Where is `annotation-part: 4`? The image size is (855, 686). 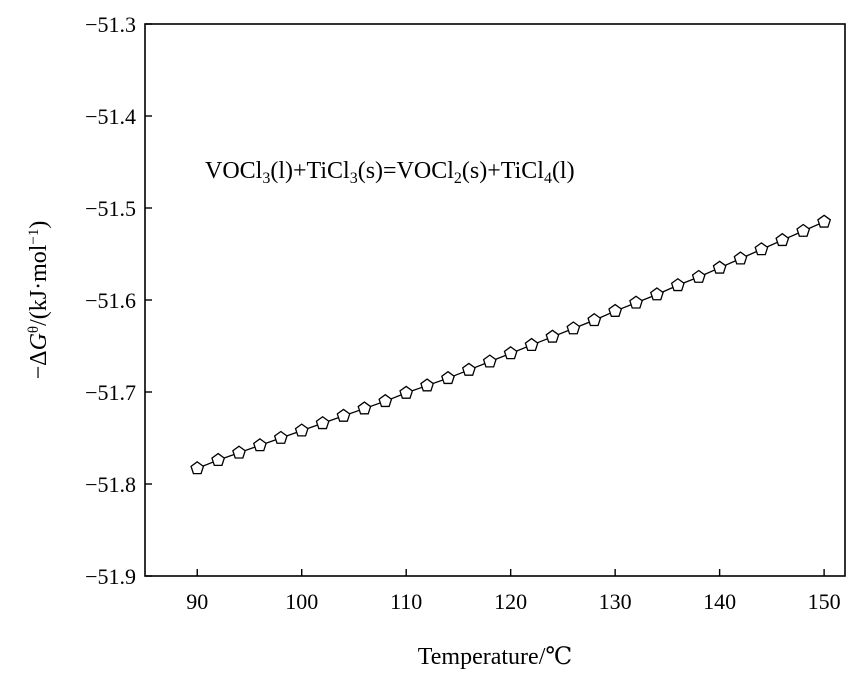 annotation-part: 4 is located at coordinates (548, 178).